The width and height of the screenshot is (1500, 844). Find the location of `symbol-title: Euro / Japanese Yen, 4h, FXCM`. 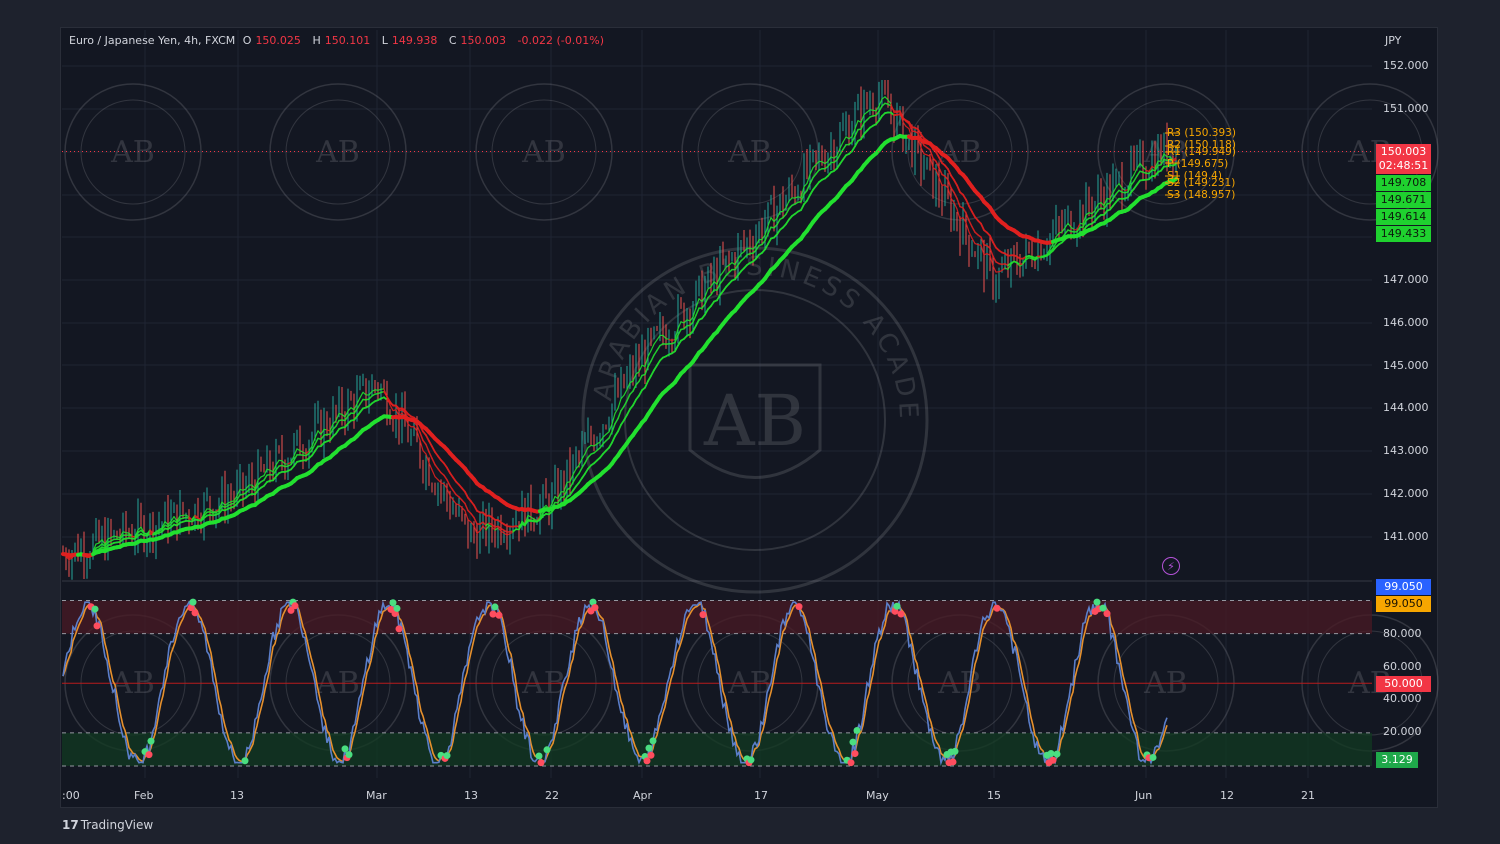

symbol-title: Euro / Japanese Yen, 4h, FXCM is located at coordinates (152, 40).